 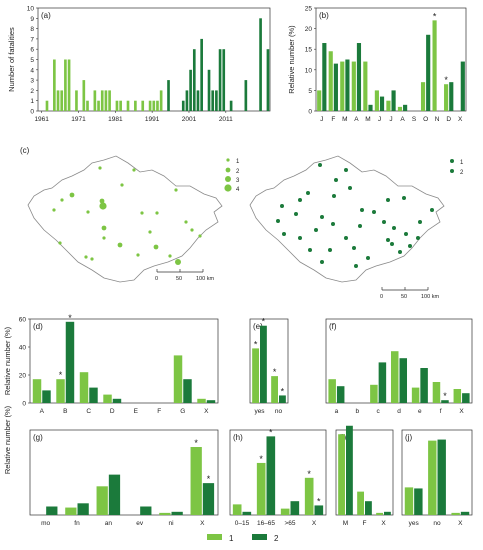 What do you see at coordinates (289, 523) in the screenshot?
I see `x-tick-label: >65` at bounding box center [289, 523].